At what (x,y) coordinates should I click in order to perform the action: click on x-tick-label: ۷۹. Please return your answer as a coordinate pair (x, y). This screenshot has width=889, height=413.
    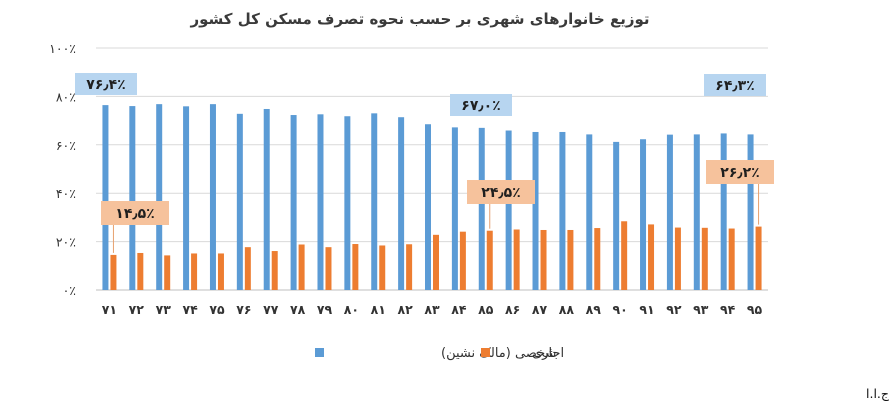
    Looking at the image, I should click on (325, 309).